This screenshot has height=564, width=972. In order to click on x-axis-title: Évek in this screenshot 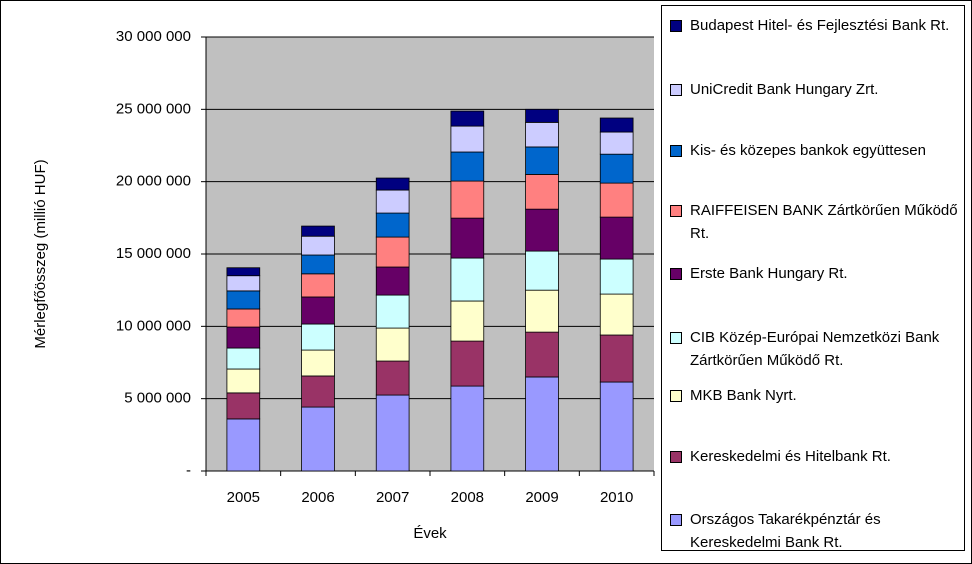, I will do `click(430, 533)`.